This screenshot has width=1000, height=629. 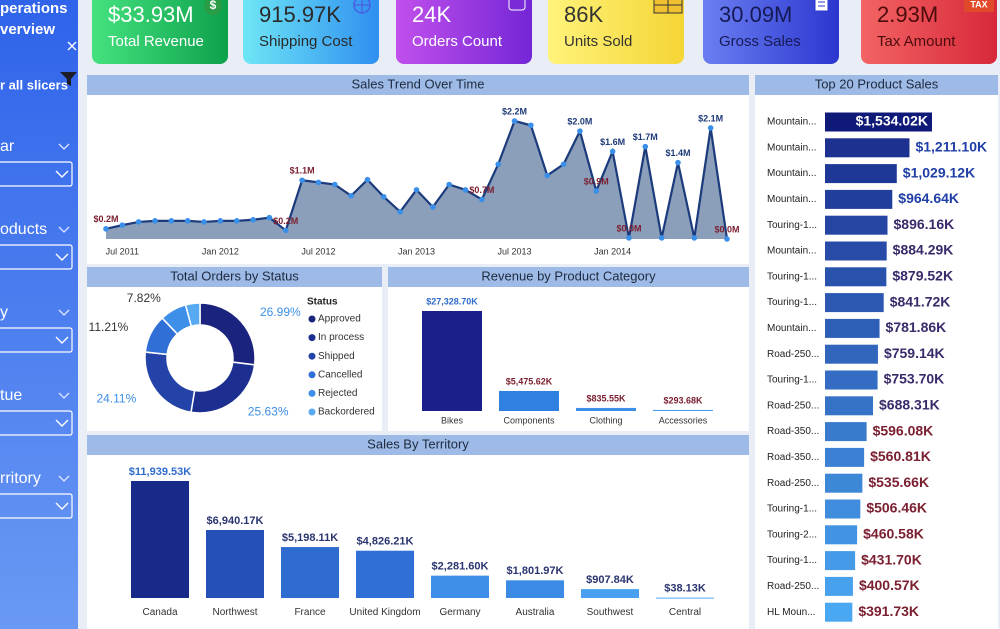 What do you see at coordinates (677, 153) in the screenshot?
I see `data-label: $1.4M` at bounding box center [677, 153].